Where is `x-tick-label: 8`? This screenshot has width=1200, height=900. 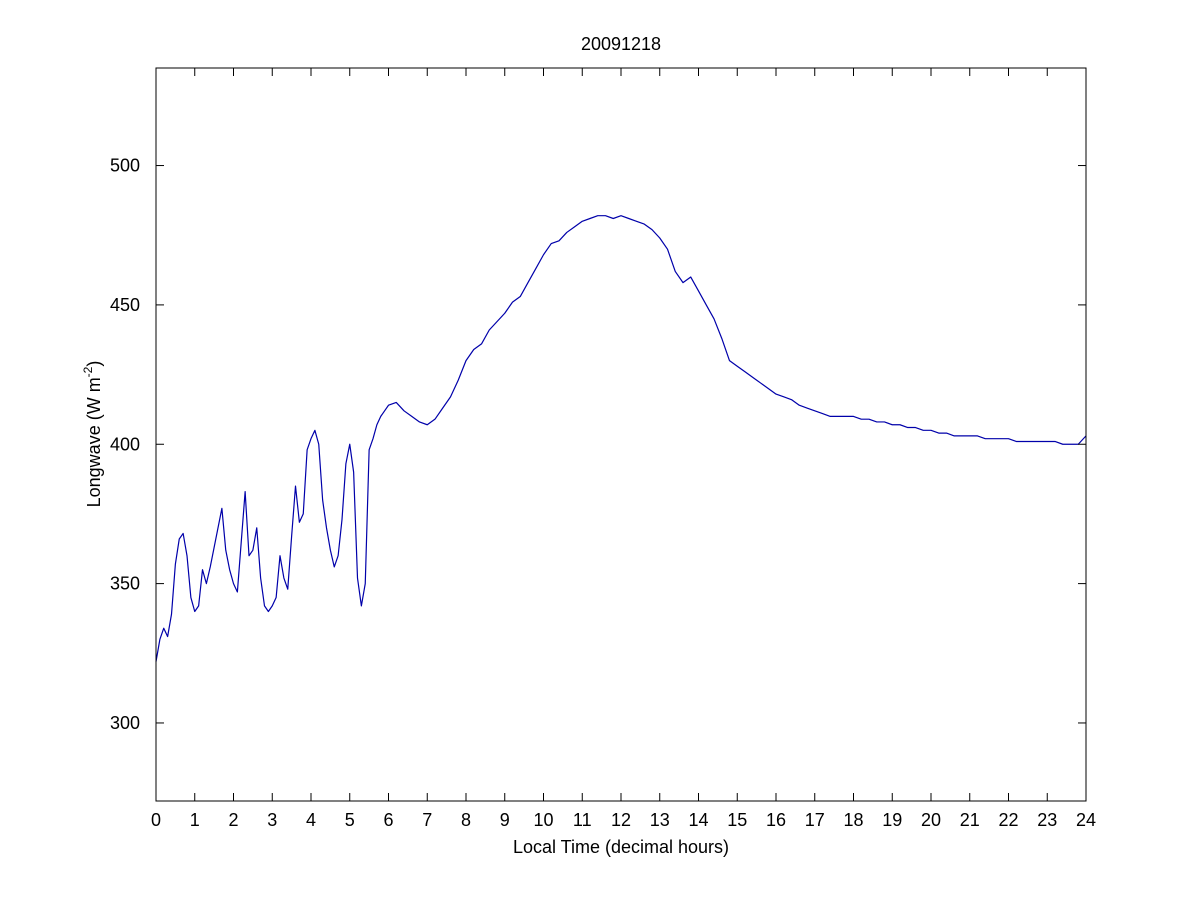 x-tick-label: 8 is located at coordinates (466, 820).